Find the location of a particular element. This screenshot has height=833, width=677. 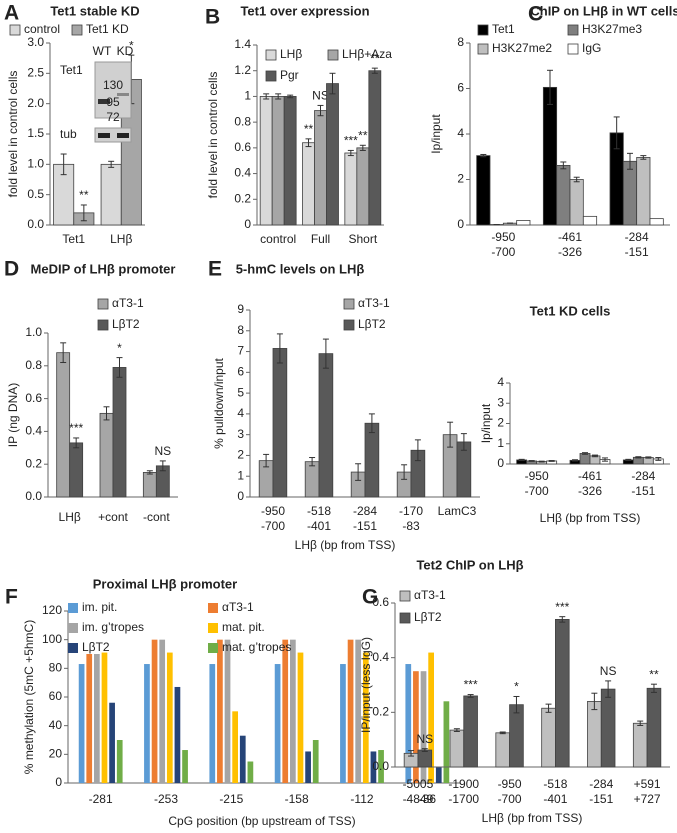

y-tick-label: 0.8 is located at coordinates (242, 121).